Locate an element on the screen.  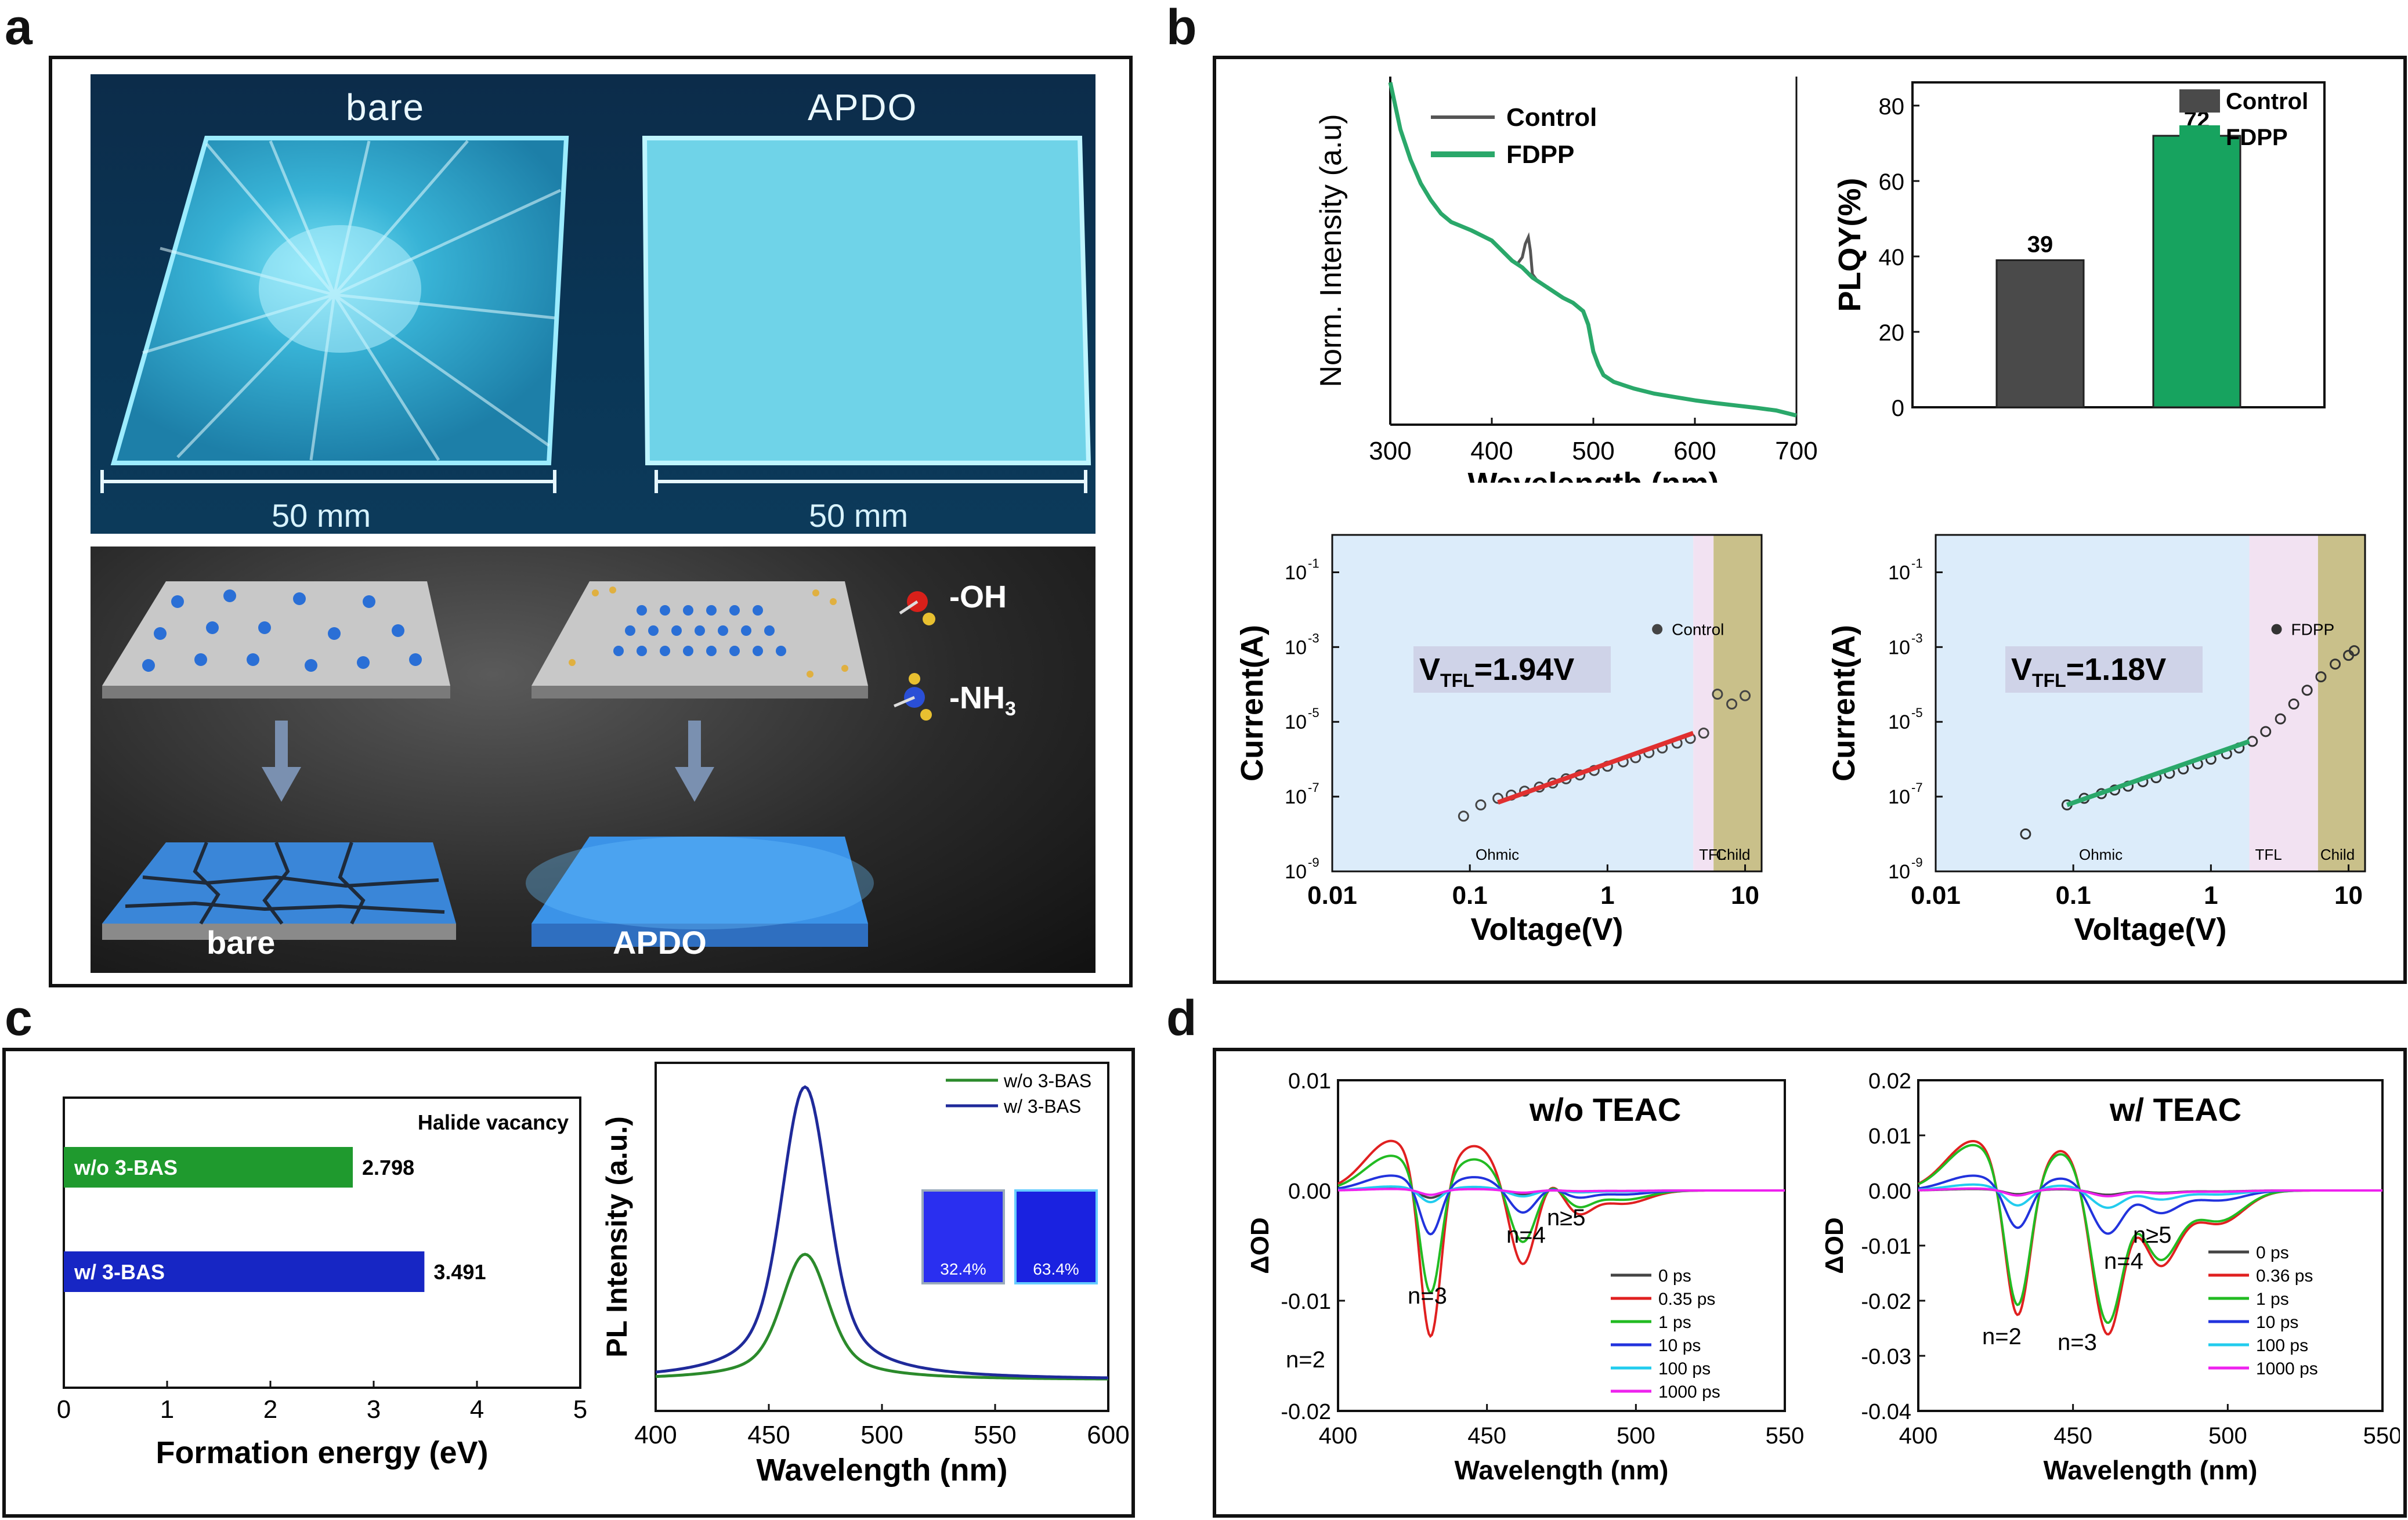
y-tick-label: 60 is located at coordinates (1892, 182).